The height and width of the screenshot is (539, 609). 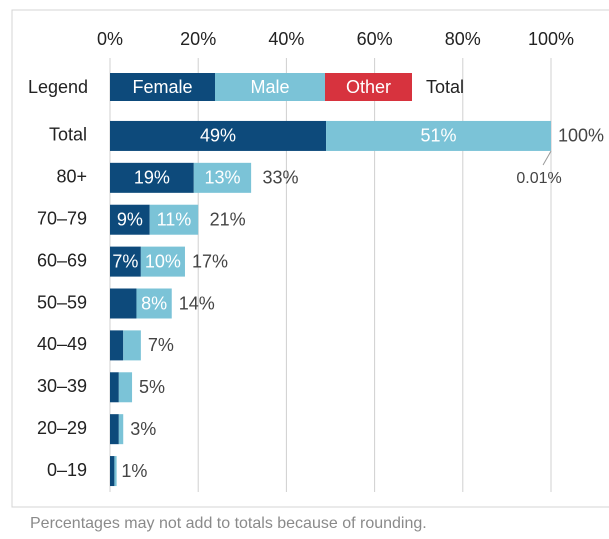 What do you see at coordinates (67, 470) in the screenshot?
I see `category-label: 0–19` at bounding box center [67, 470].